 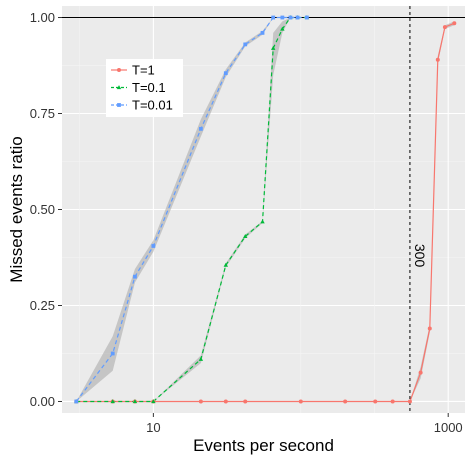 What do you see at coordinates (420, 256) in the screenshot?
I see `reference-line-label: 300` at bounding box center [420, 256].